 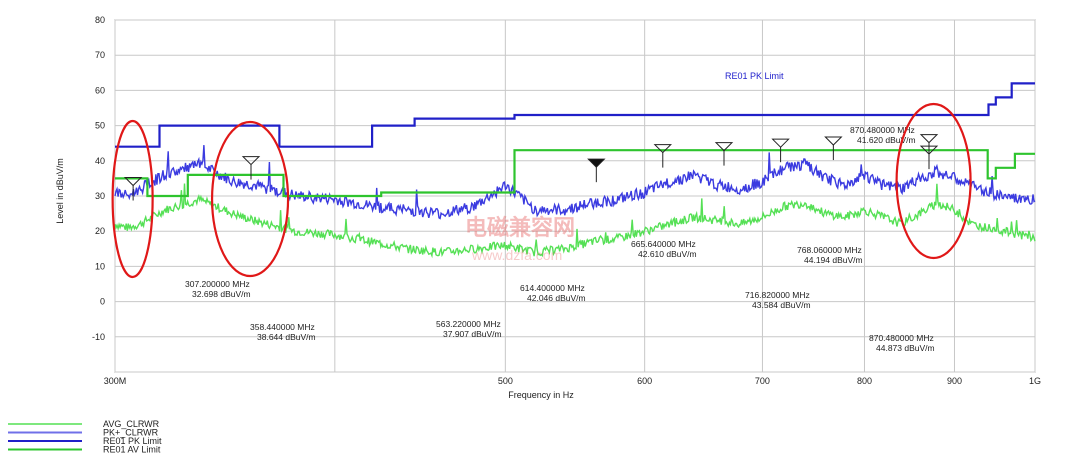 What do you see at coordinates (100, 20) in the screenshot?
I see `y-tick-label: 80` at bounding box center [100, 20].